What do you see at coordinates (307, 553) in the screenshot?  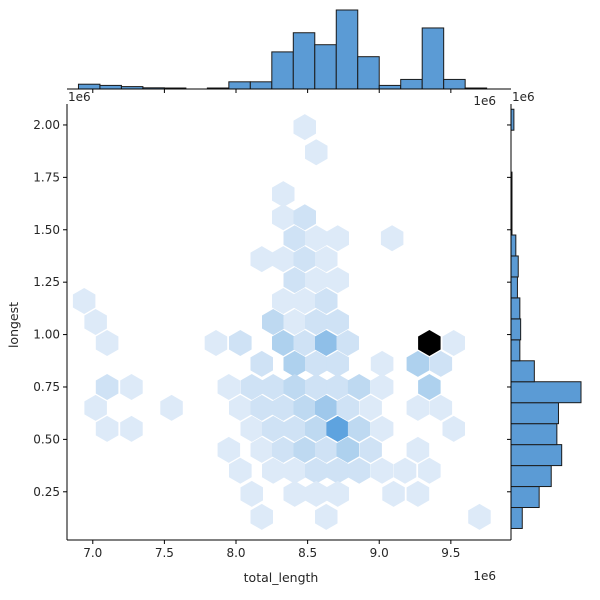 I see `x-tick-label: 8.5` at bounding box center [307, 553].